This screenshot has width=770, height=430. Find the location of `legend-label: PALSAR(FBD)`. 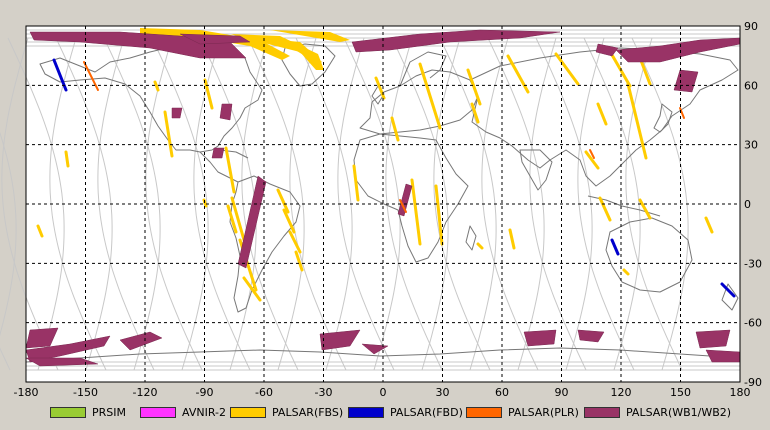

legend-label: PALSAR(FBD) is located at coordinates (426, 412).